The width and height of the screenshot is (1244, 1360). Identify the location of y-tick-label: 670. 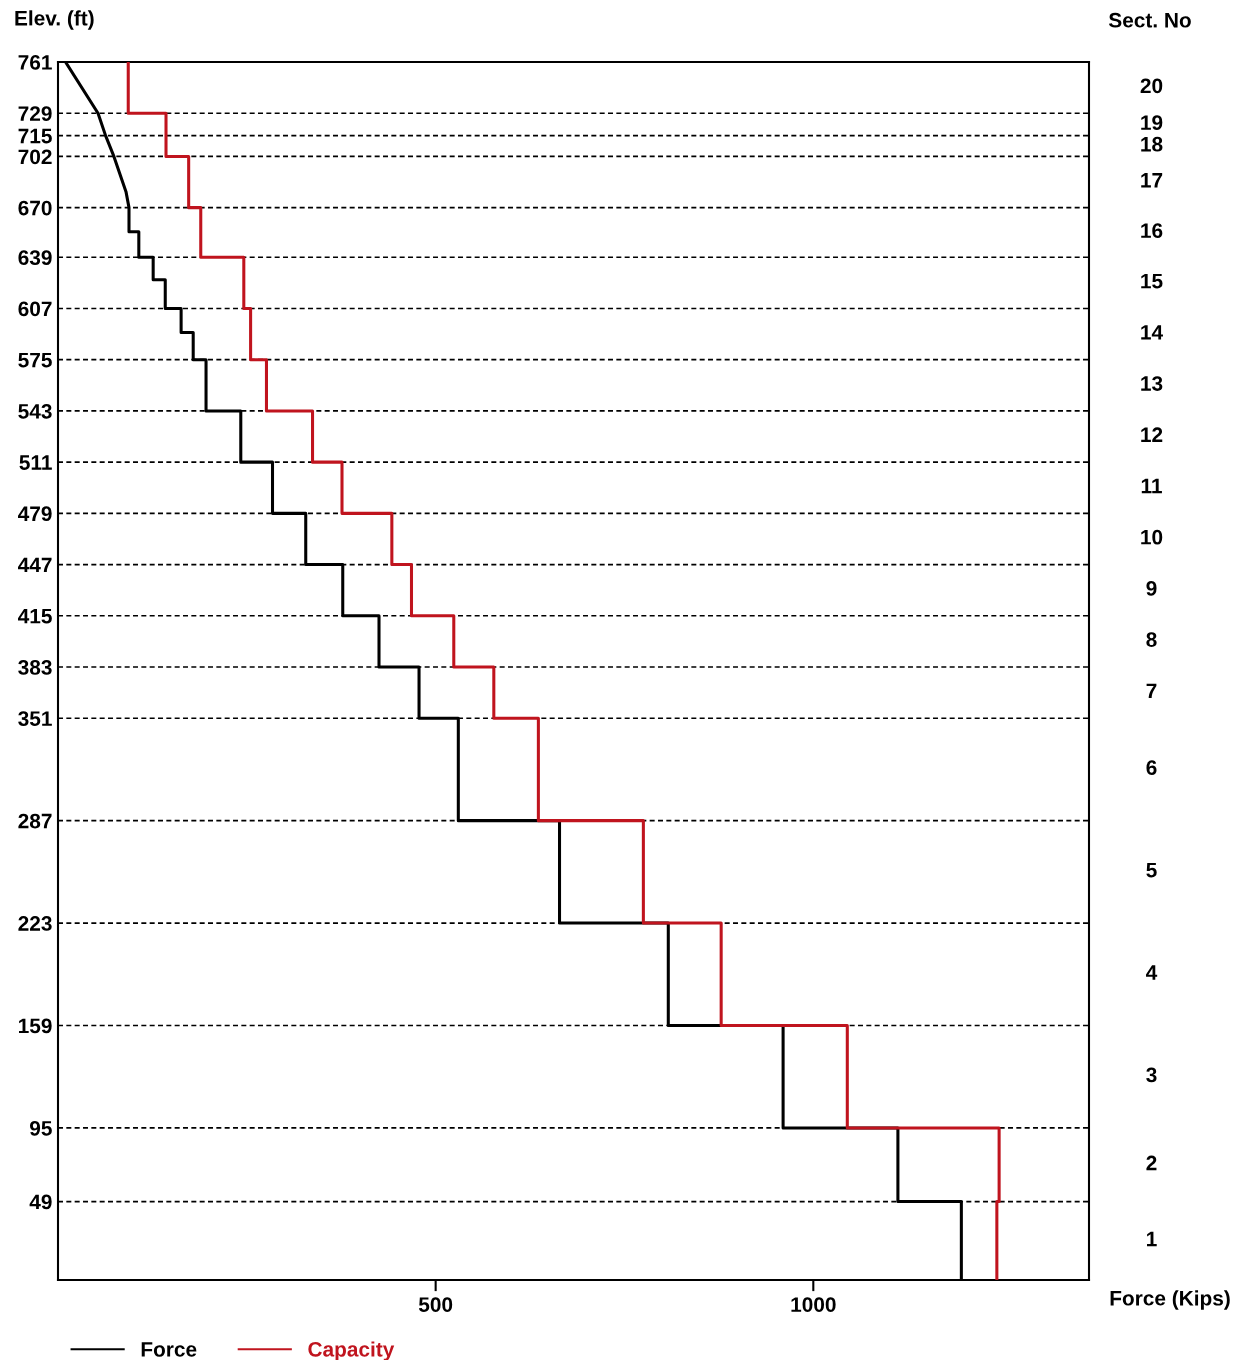
(35, 208).